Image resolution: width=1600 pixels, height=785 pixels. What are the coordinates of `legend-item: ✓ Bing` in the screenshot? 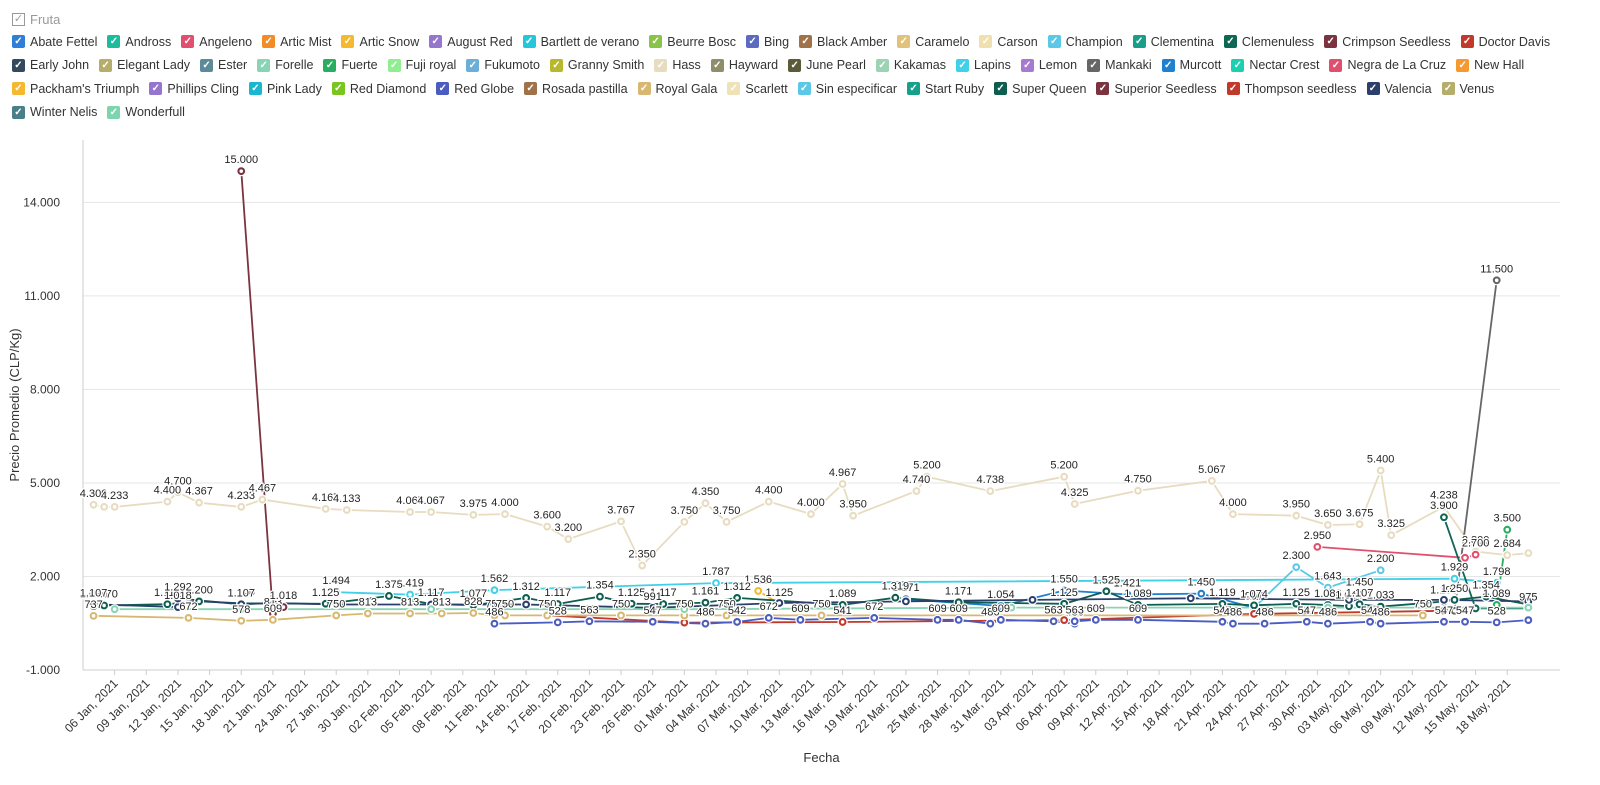 It's located at (767, 42).